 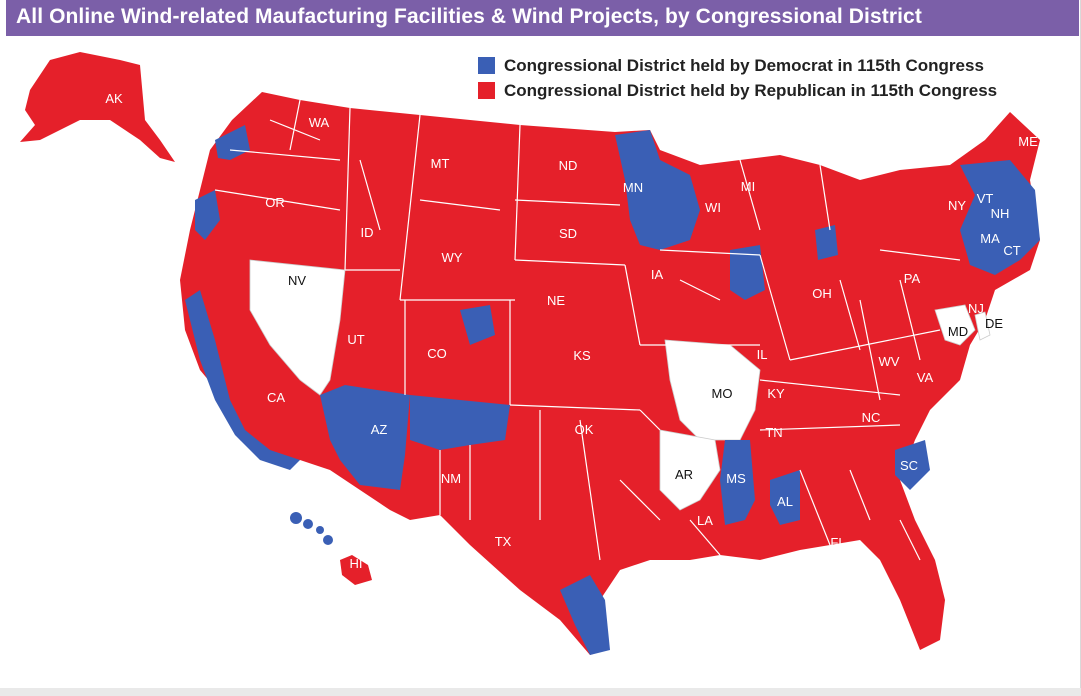 What do you see at coordinates (657, 274) in the screenshot?
I see `state-label-ia: IA` at bounding box center [657, 274].